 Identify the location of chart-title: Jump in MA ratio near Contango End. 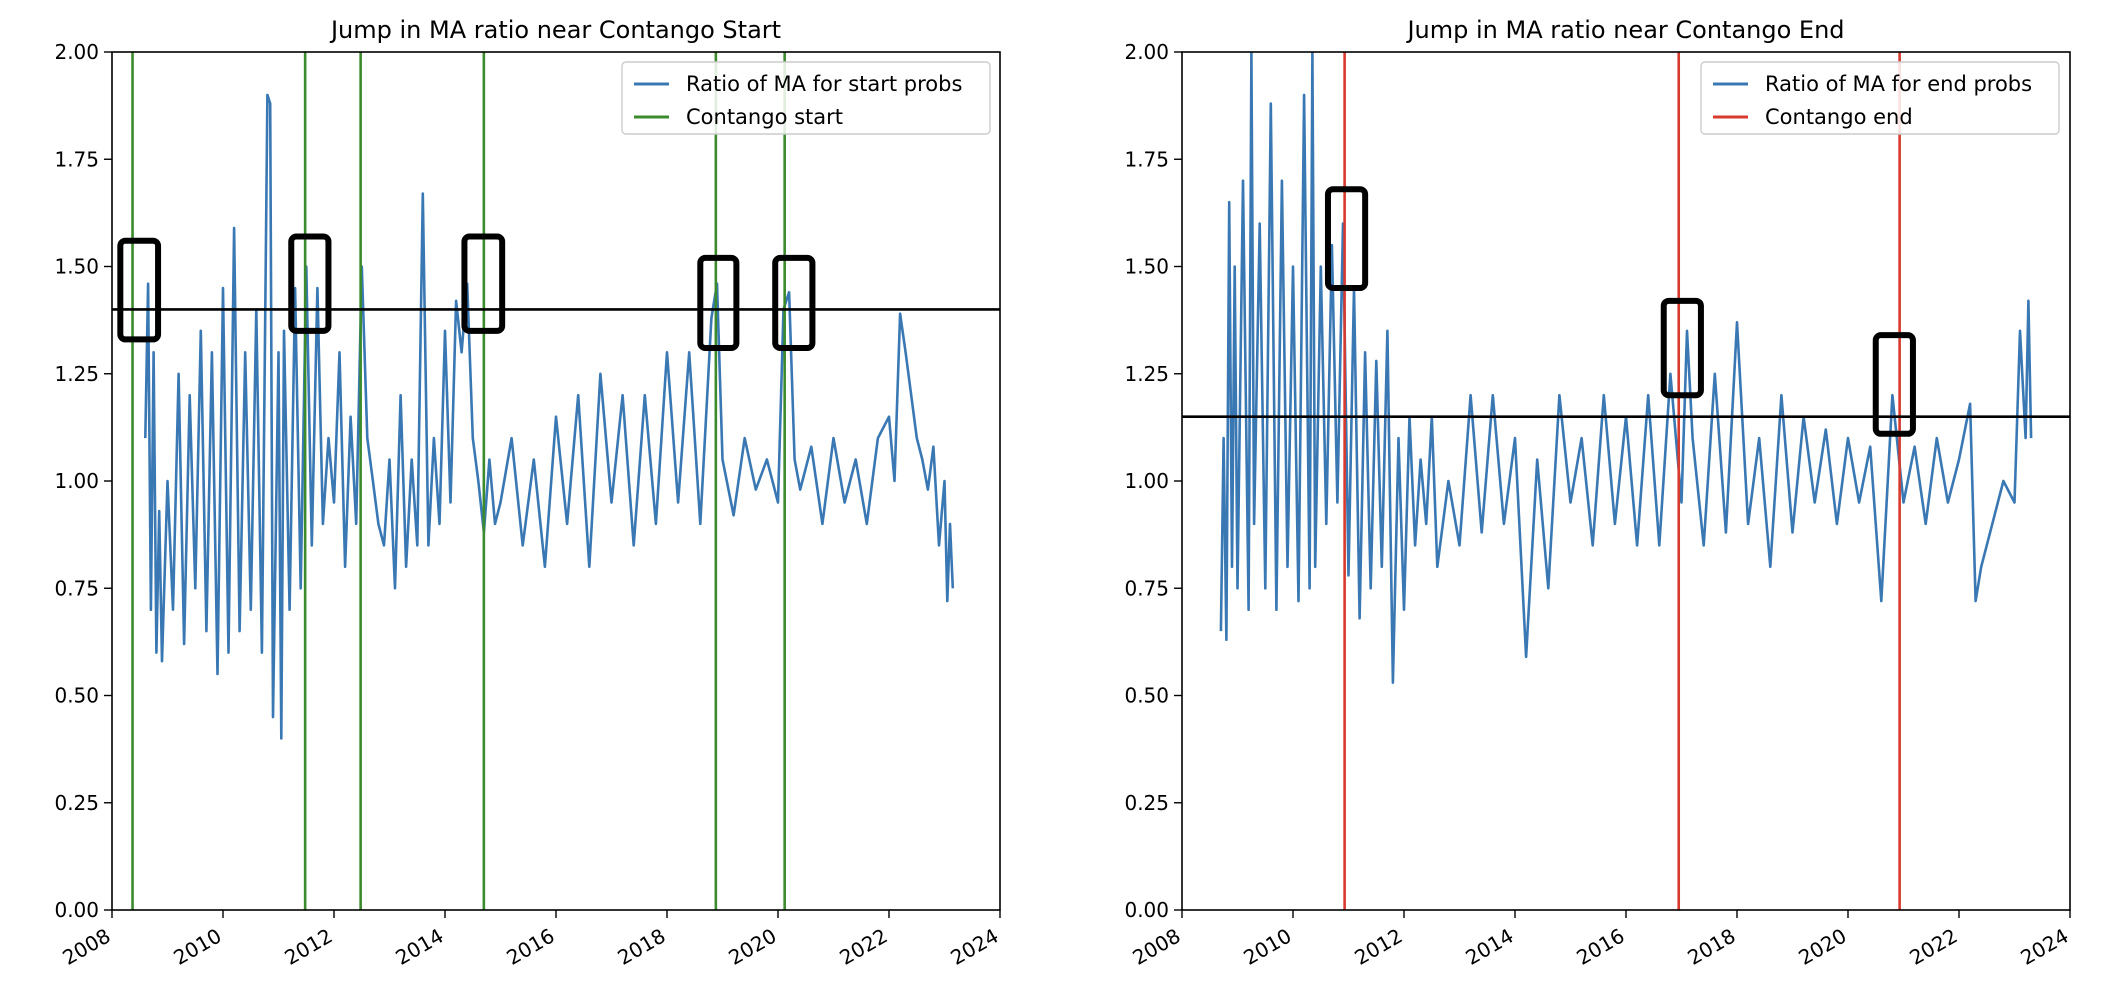
(1624, 30).